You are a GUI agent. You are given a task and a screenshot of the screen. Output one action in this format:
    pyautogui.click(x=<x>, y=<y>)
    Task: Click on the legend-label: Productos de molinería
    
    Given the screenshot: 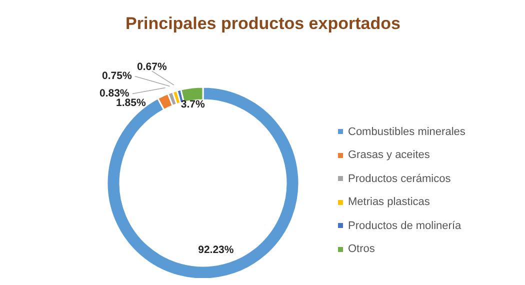 What is the action you would take?
    pyautogui.click(x=405, y=226)
    